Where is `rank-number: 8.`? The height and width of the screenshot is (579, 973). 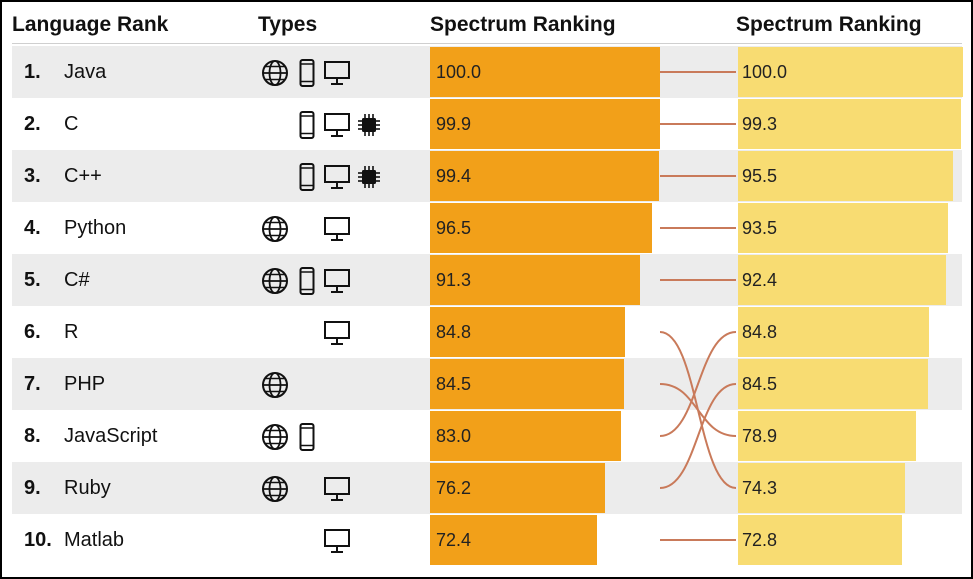 rank-number: 8. is located at coordinates (32, 436).